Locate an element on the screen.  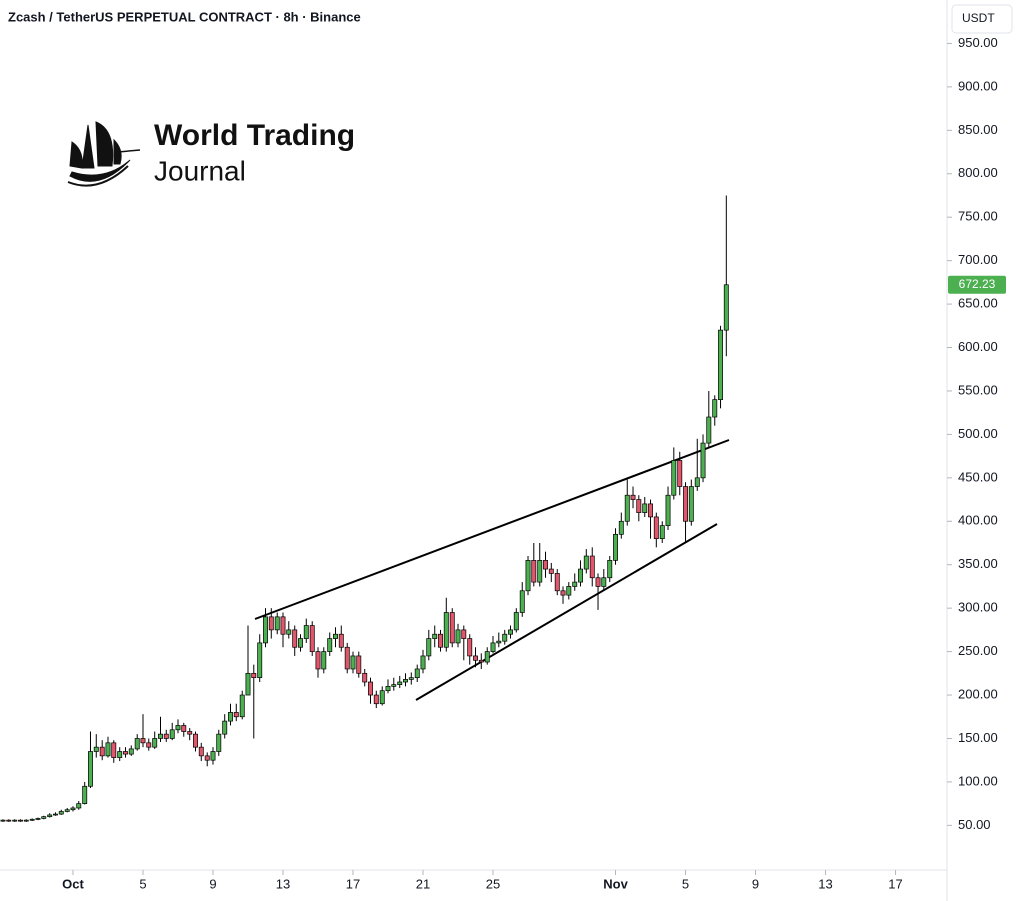
x-tick-label: Oct is located at coordinates (73, 883).